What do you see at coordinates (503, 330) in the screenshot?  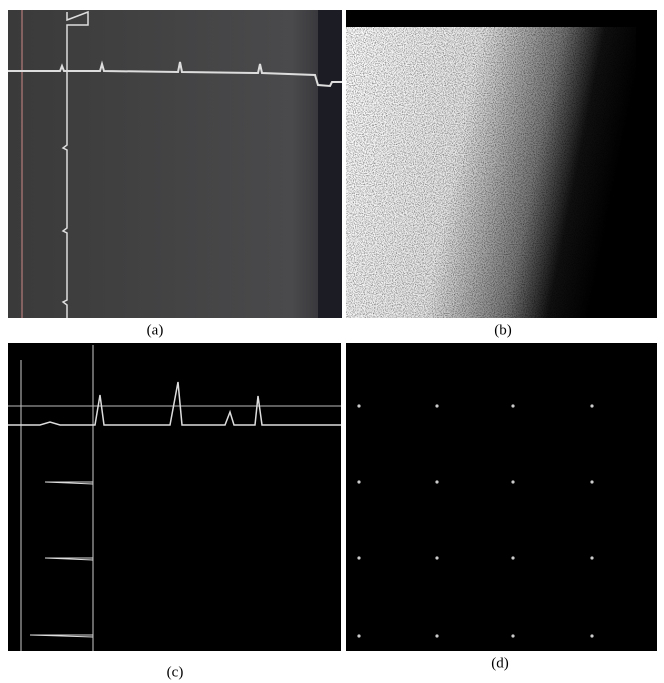 I see `caption: (b)` at bounding box center [503, 330].